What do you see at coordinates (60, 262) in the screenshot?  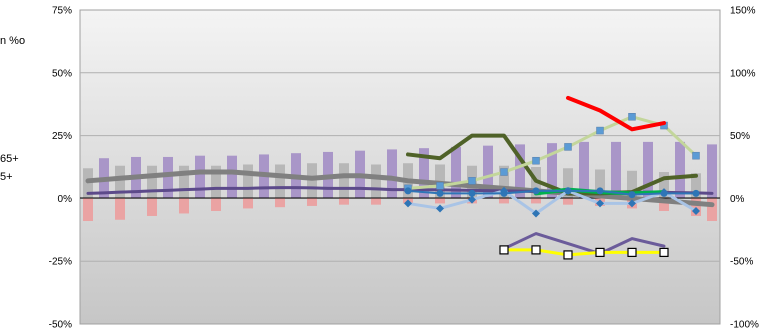 I see `y-left-tick-label: -25%` at bounding box center [60, 262].